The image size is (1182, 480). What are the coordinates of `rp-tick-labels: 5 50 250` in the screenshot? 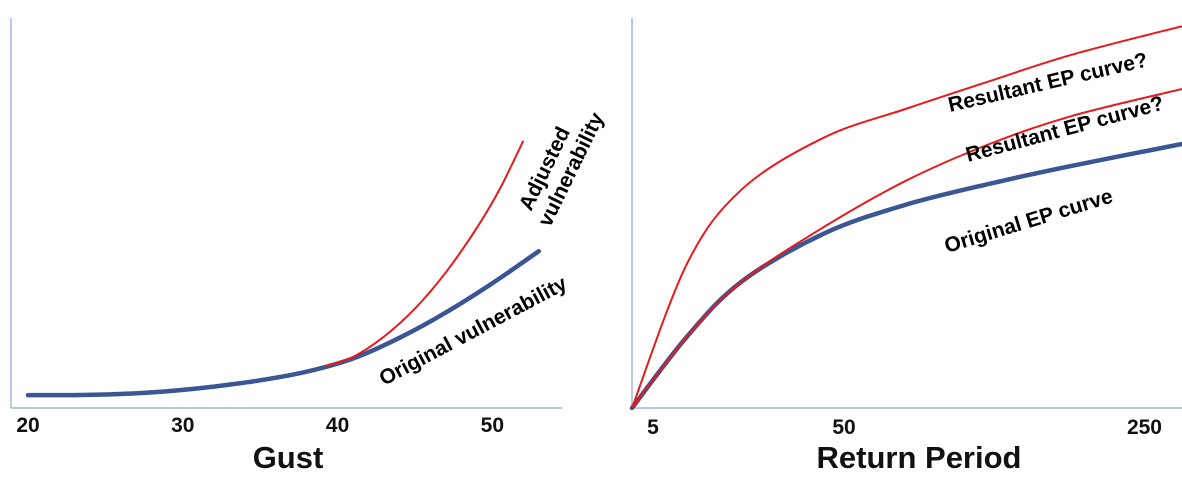 It's located at (904, 427).